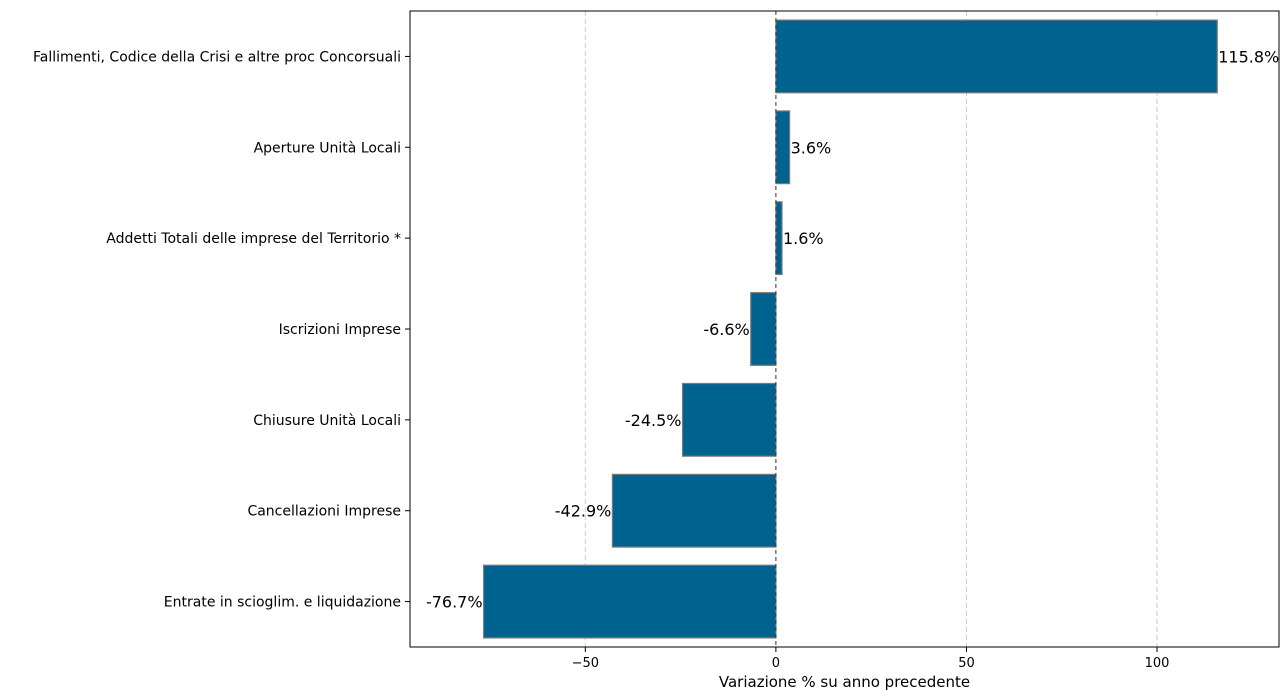  What do you see at coordinates (803, 238) in the screenshot?
I see `value-label: 1.6%` at bounding box center [803, 238].